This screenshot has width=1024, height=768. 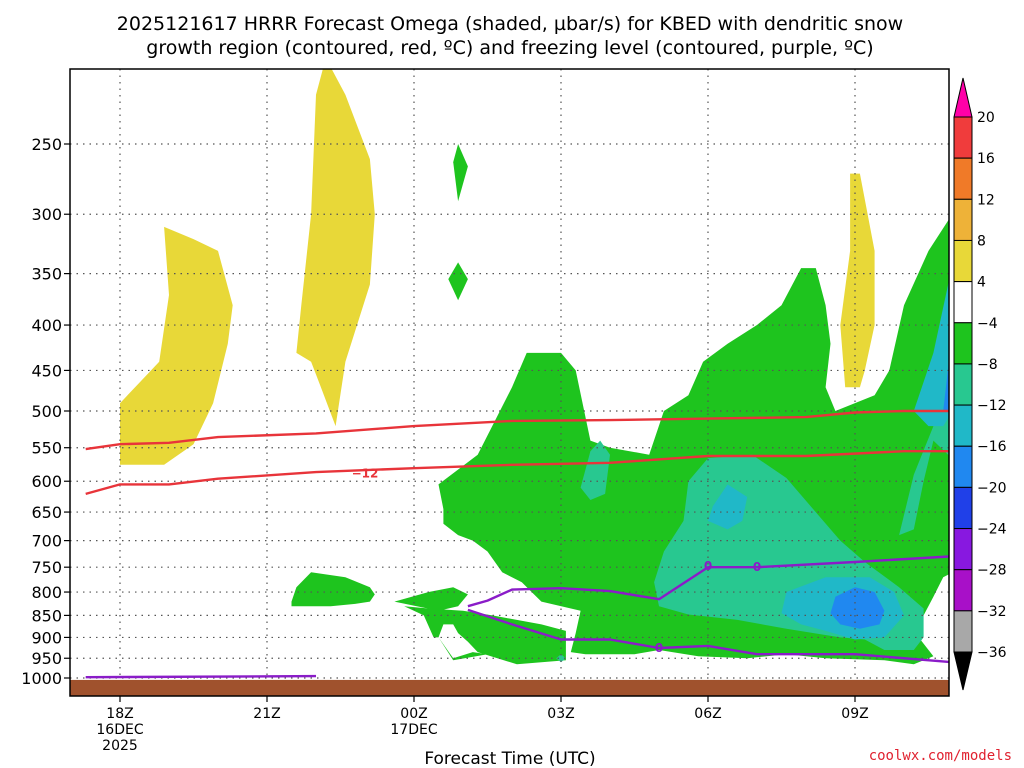 What do you see at coordinates (992, 447) in the screenshot?
I see `colorbar-label-8: −16` at bounding box center [992, 447].